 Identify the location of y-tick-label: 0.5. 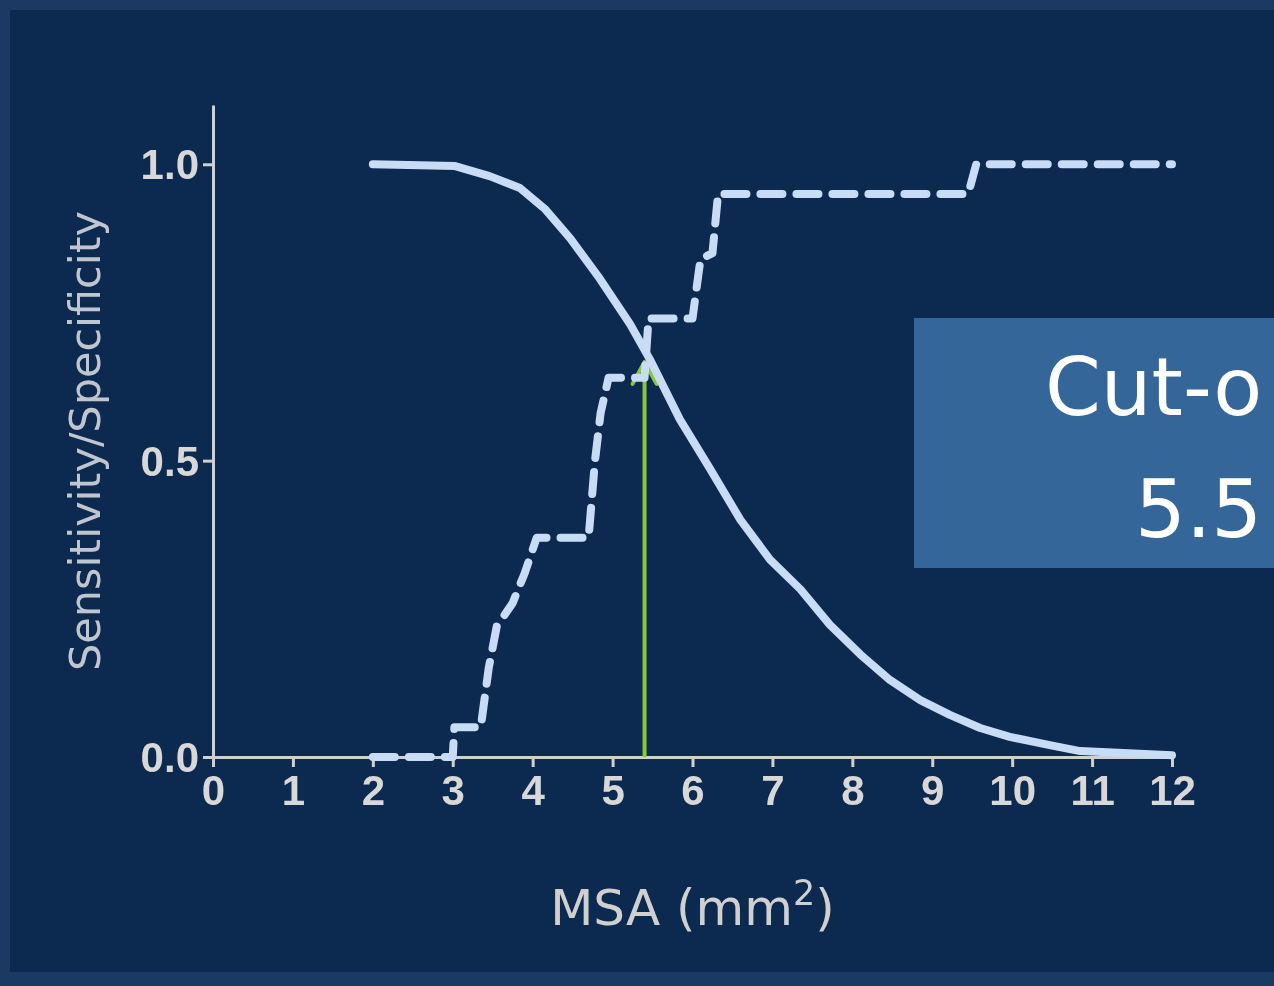
(169, 461).